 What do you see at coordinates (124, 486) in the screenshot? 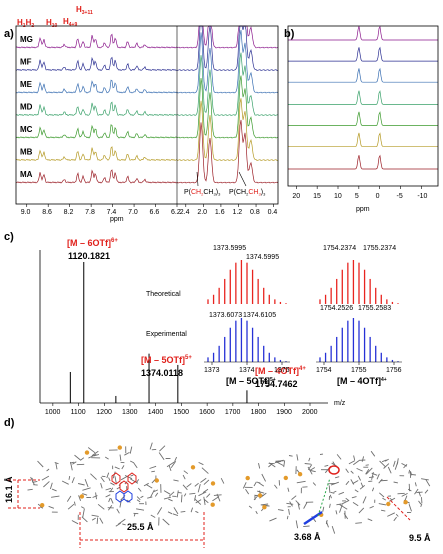
I see `pyrene-ring` at bounding box center [124, 486].